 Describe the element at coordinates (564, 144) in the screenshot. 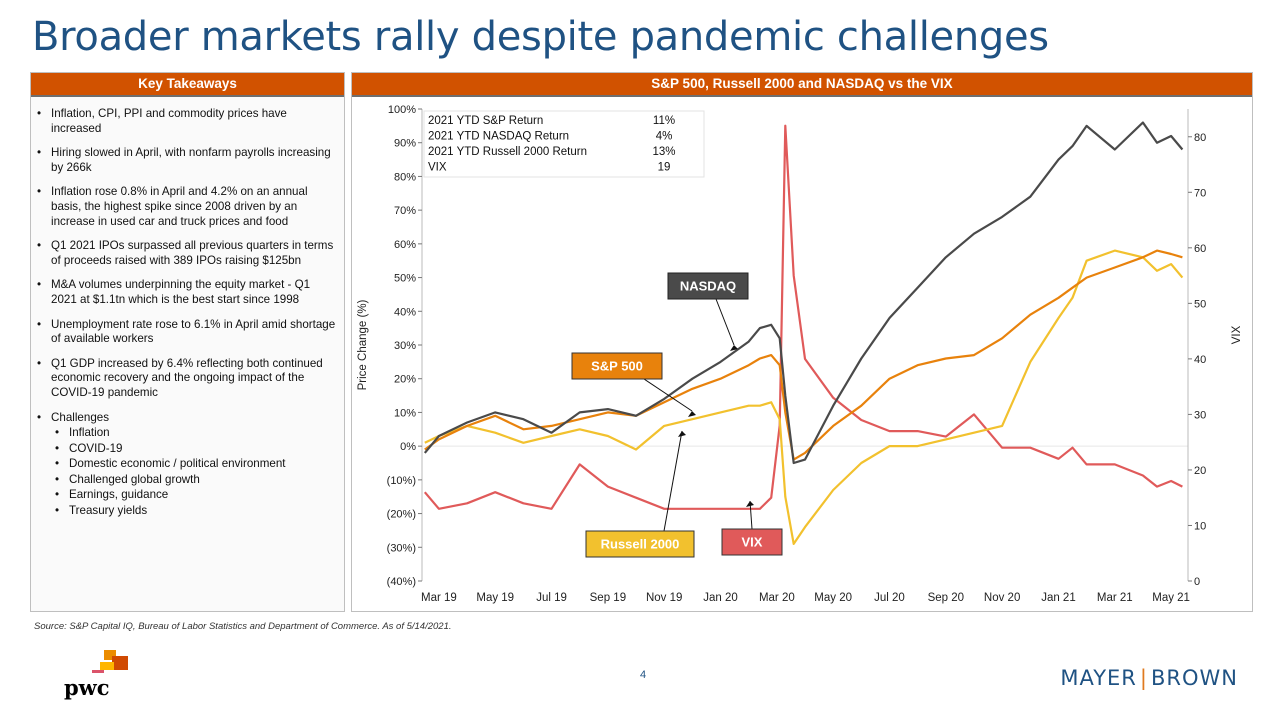

I see `ytd-table-box` at that location.